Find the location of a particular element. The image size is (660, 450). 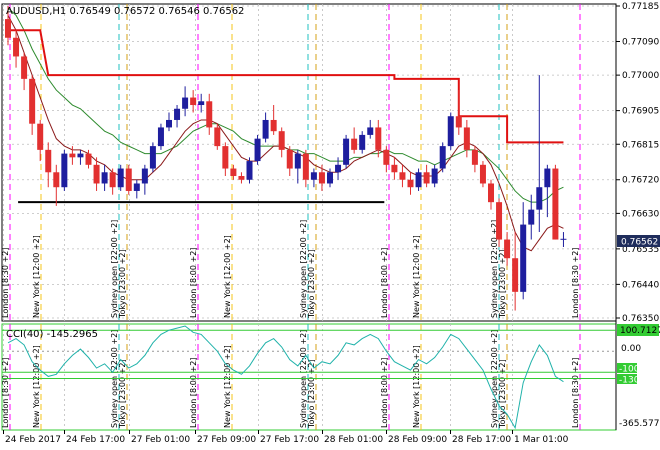

cci-upper-level-box is located at coordinates (638, 330).